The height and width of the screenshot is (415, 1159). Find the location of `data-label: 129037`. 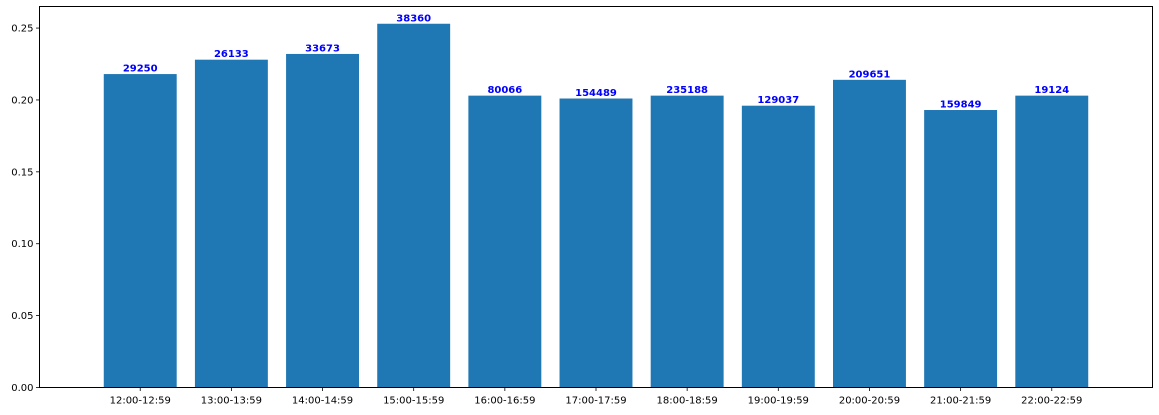

data-label: 129037 is located at coordinates (778, 100).